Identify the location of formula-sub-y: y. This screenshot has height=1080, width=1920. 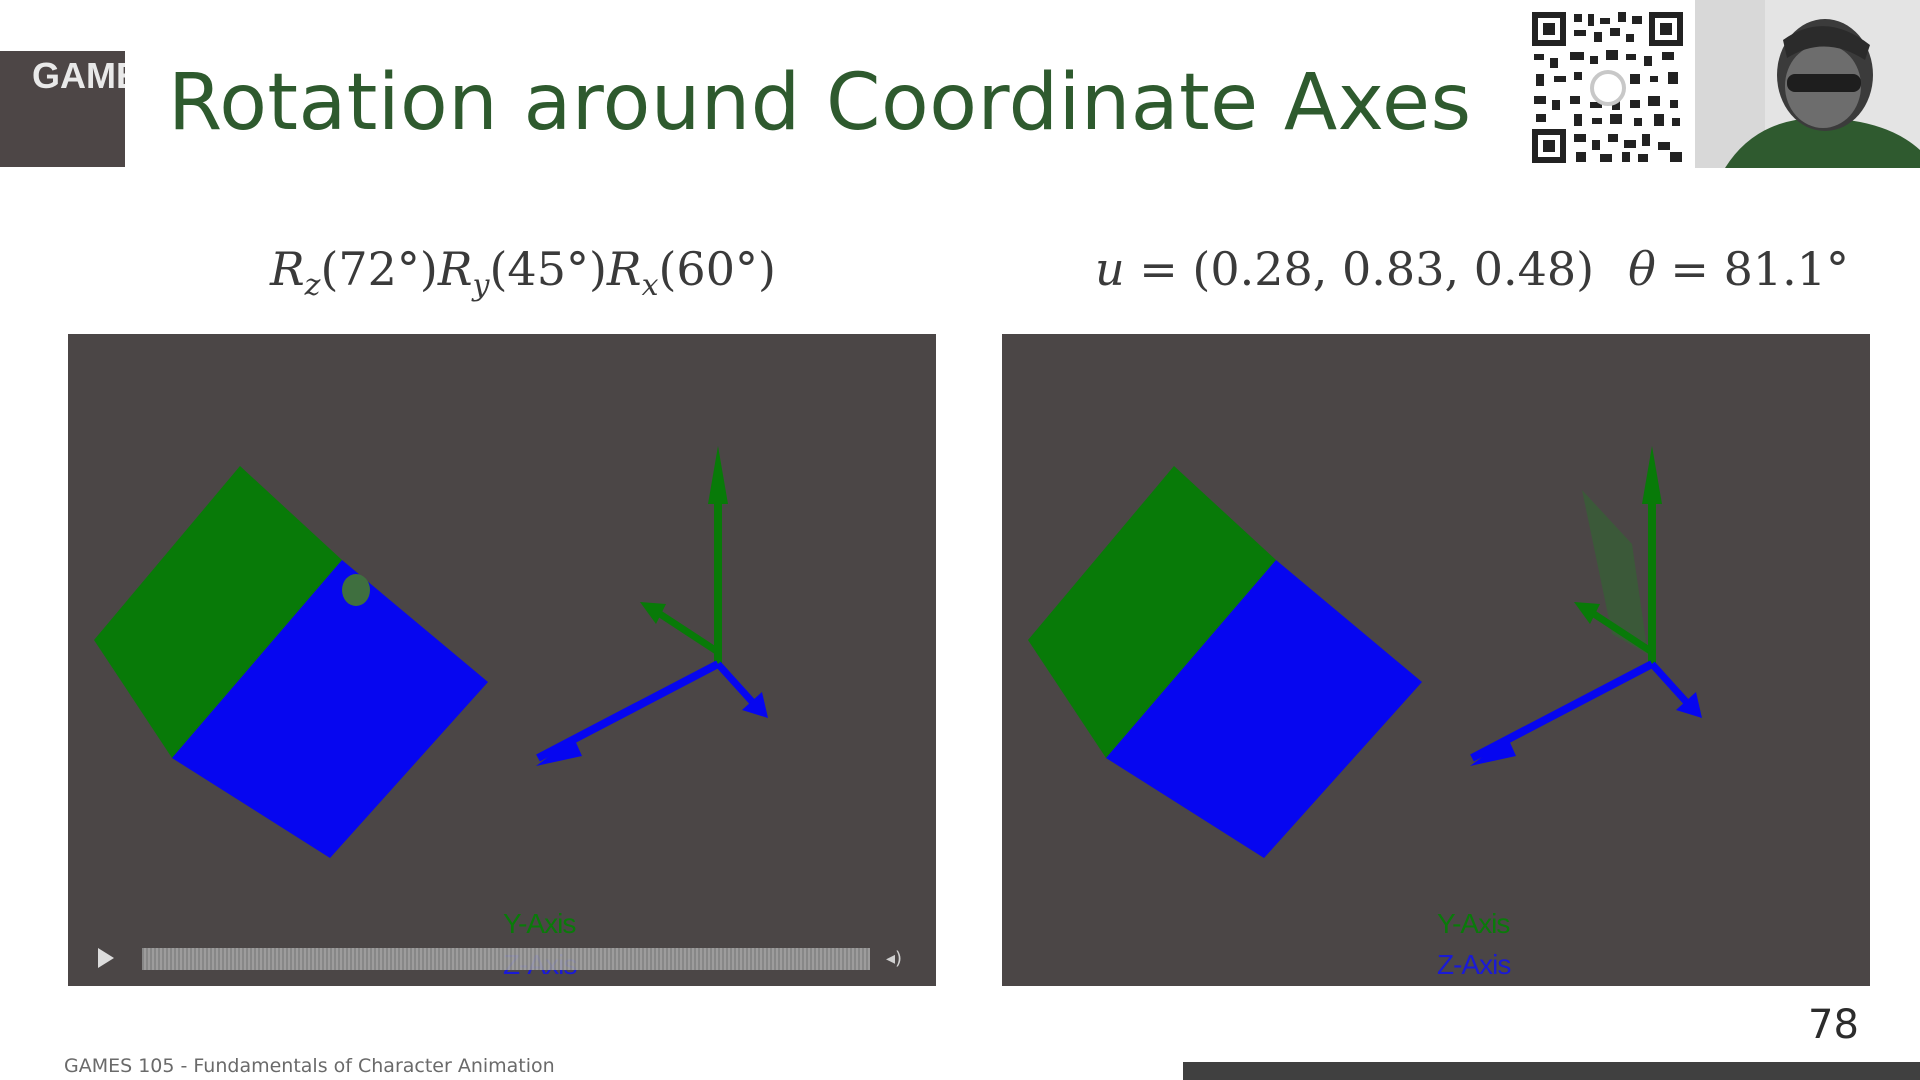
(481, 286).